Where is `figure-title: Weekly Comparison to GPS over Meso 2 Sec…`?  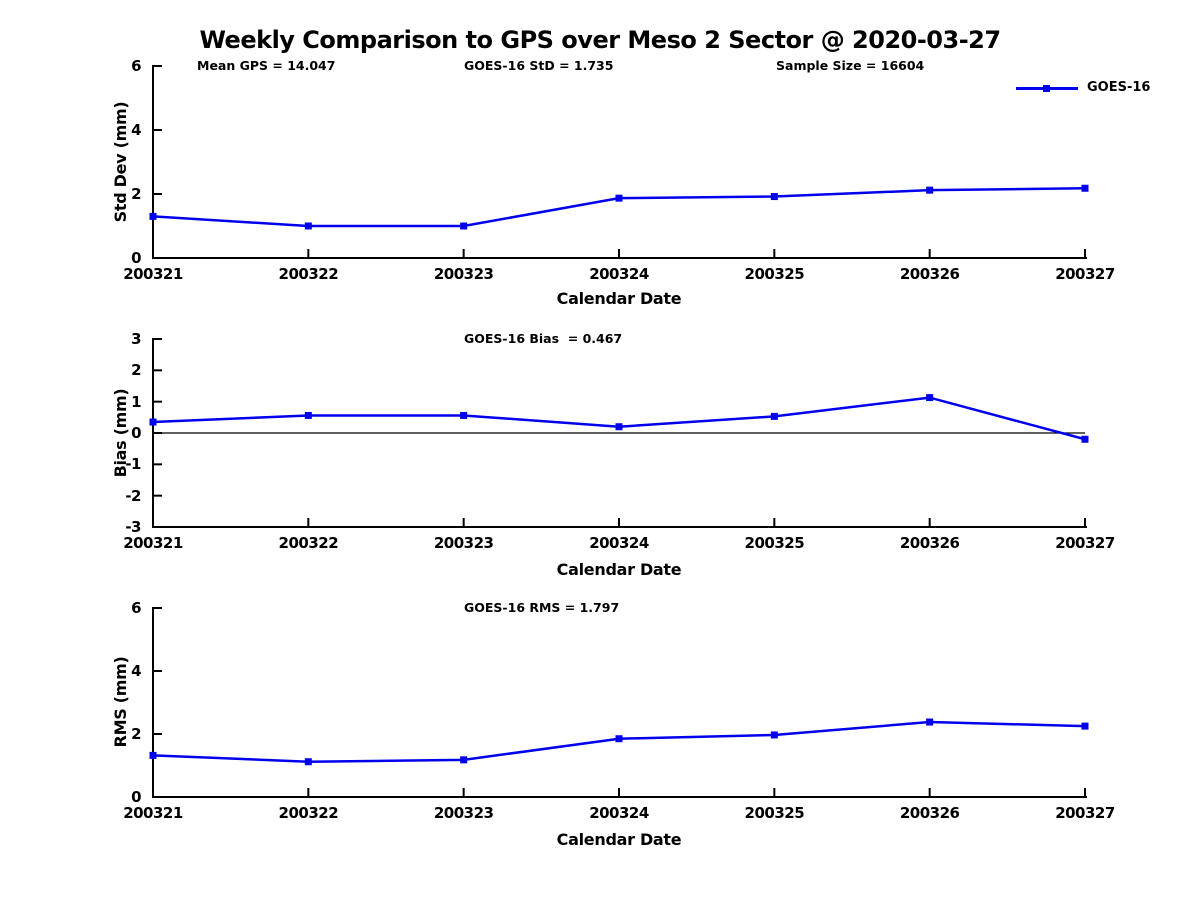
figure-title: Weekly Comparison to GPS over Meso 2 Sec… is located at coordinates (600, 40).